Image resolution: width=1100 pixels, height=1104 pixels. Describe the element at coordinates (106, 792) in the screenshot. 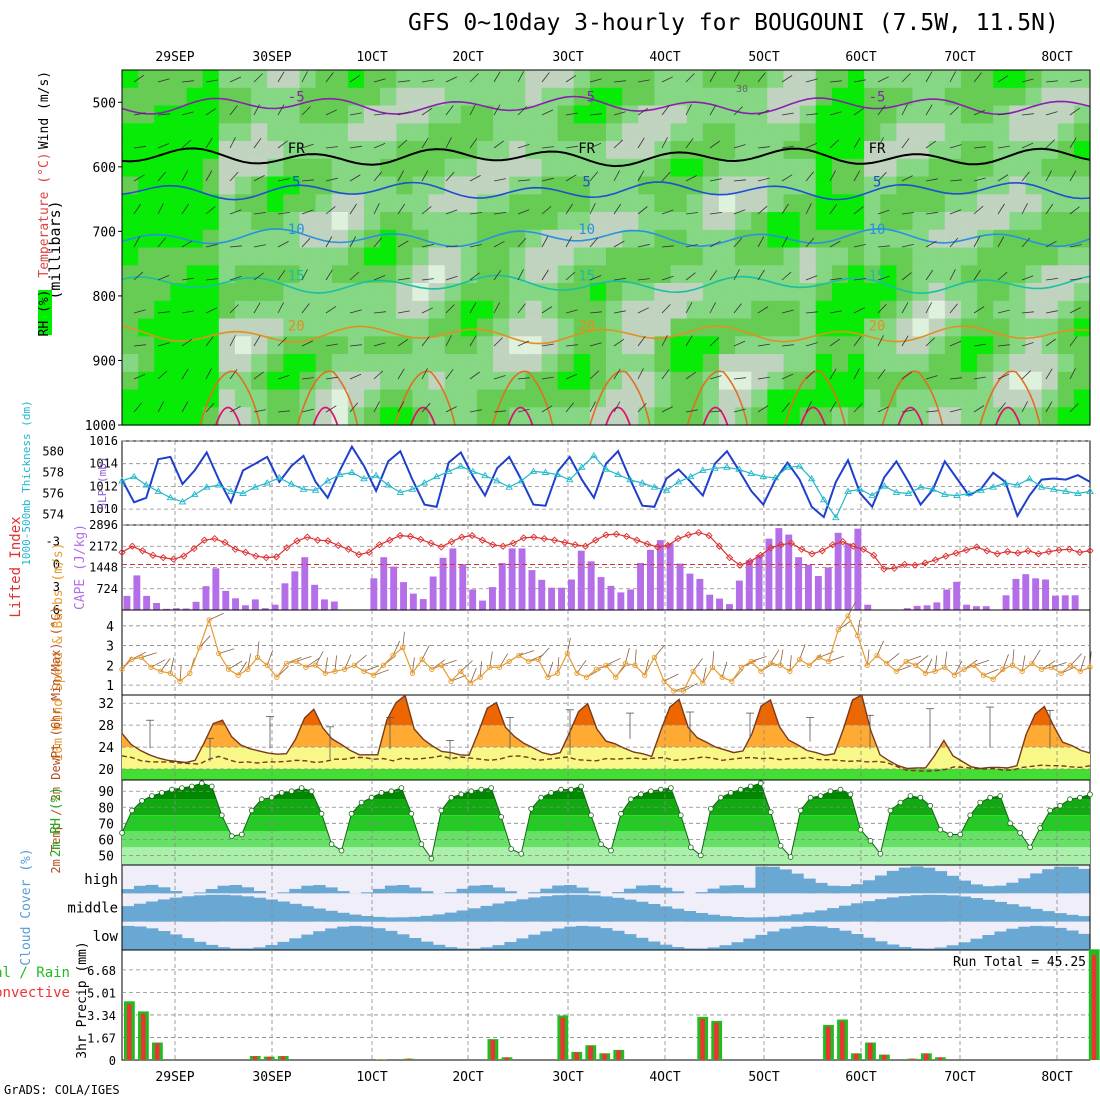

I see `rh-tick-label: 90` at that location.